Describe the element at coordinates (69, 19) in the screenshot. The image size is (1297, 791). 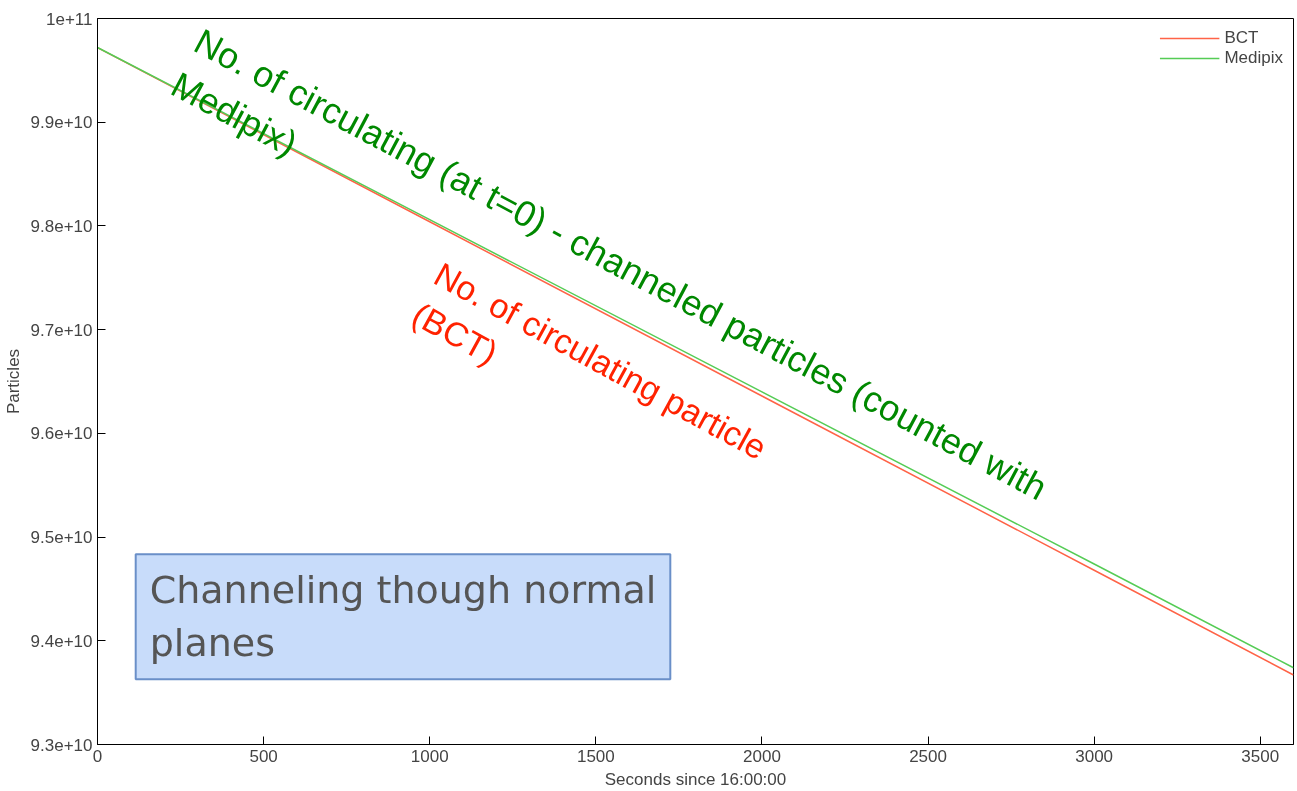
I see `y-tick-label: 1e+11` at that location.